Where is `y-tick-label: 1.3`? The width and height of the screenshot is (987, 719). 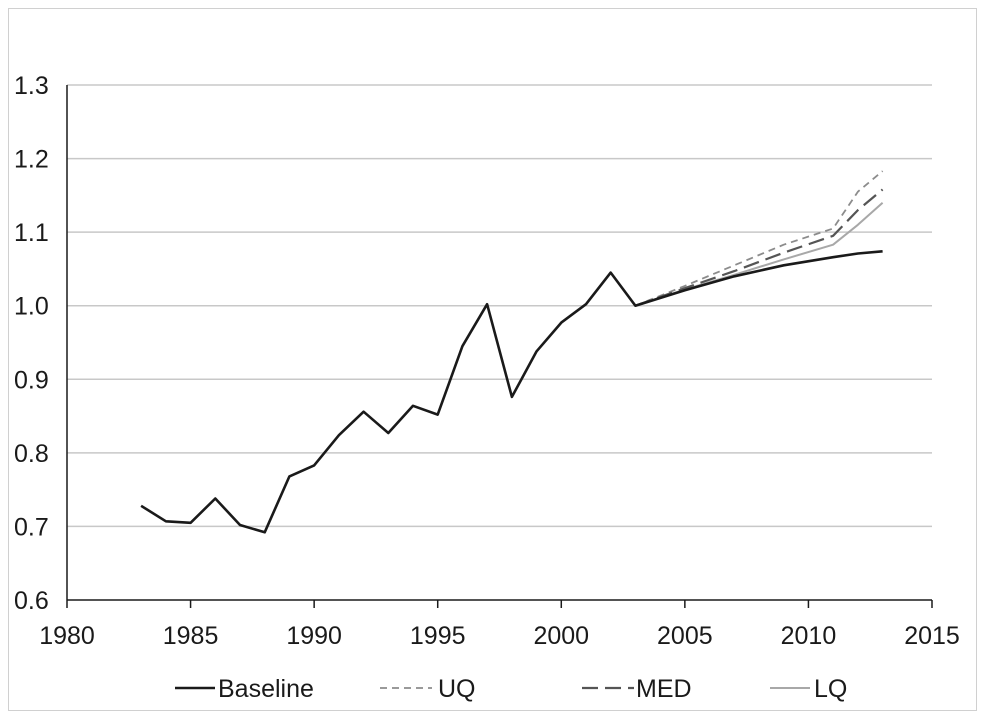 y-tick-label: 1.3 is located at coordinates (31, 86).